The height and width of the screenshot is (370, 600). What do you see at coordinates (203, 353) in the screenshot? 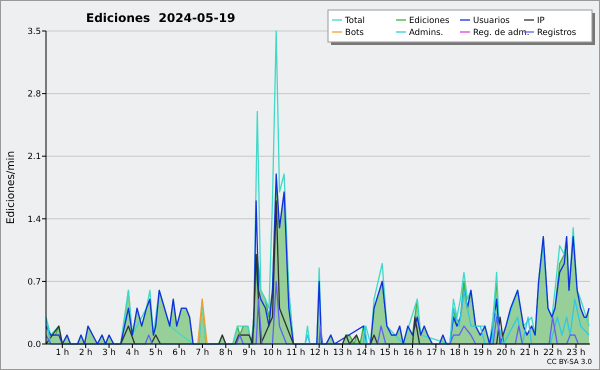
I see `x-tick-label: 7 h` at bounding box center [203, 353].